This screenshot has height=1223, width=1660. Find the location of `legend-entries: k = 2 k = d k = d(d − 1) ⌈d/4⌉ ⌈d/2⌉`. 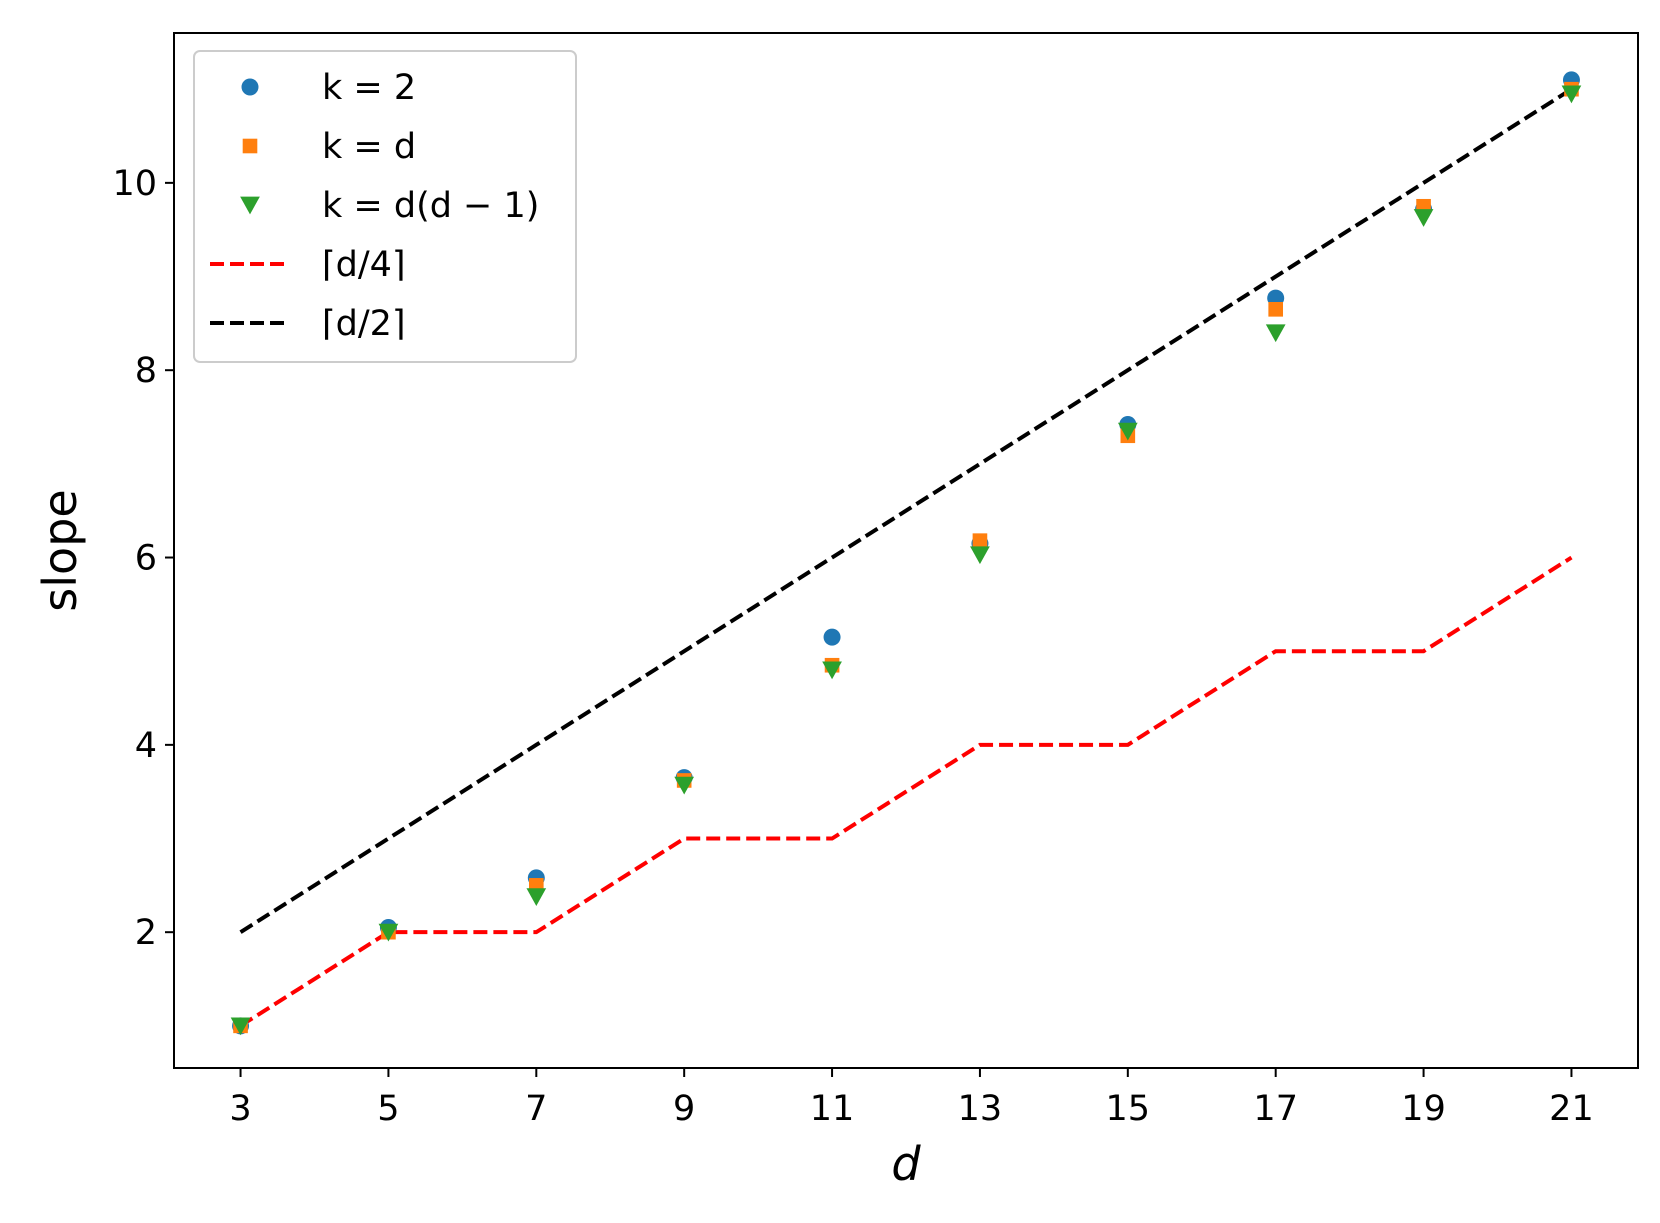

legend-entries: k = 2 k = d k = d(d − 1) ⌈d/4⌉ ⌈d/2⌉ is located at coordinates (374, 206).